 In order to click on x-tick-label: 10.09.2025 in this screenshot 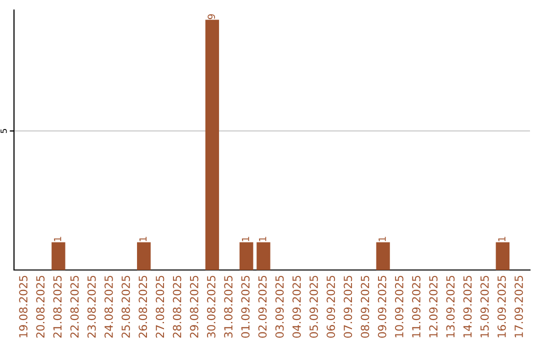, I will do `click(399, 307)`.